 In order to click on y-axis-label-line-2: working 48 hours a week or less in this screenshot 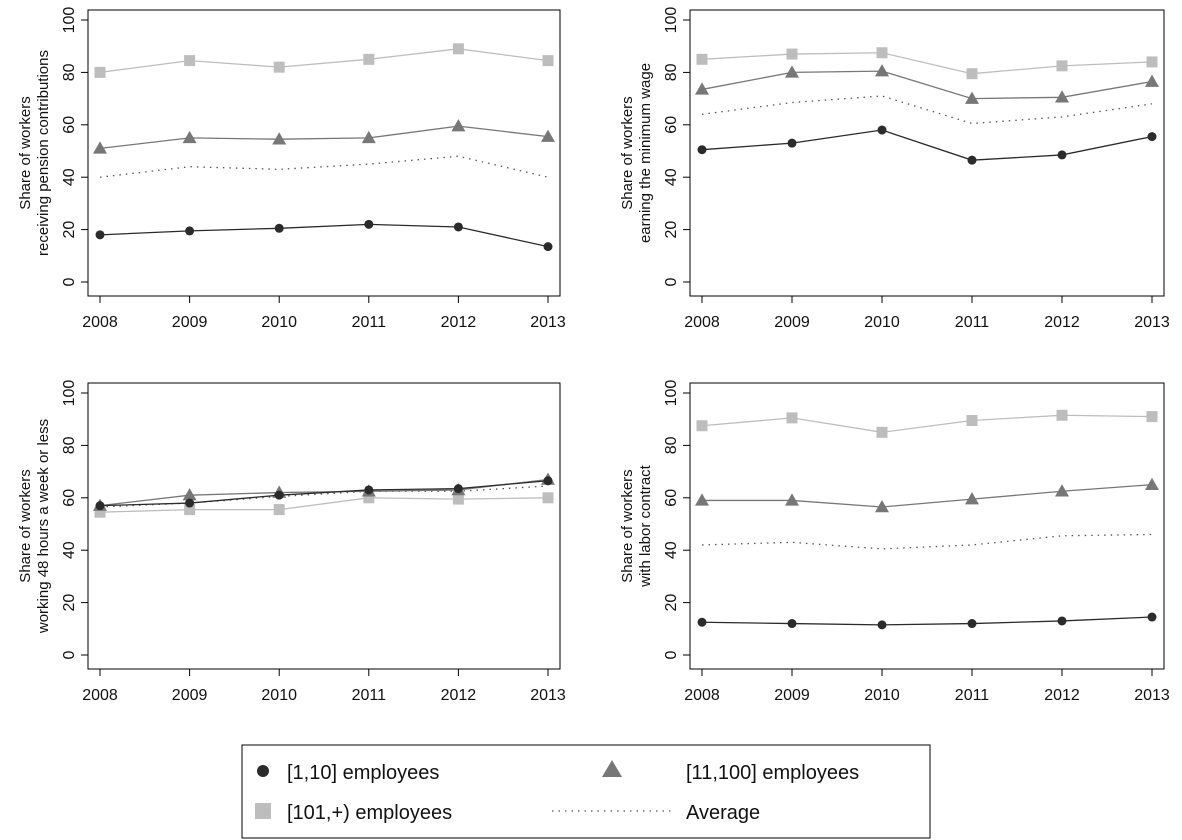, I will do `click(43, 526)`.